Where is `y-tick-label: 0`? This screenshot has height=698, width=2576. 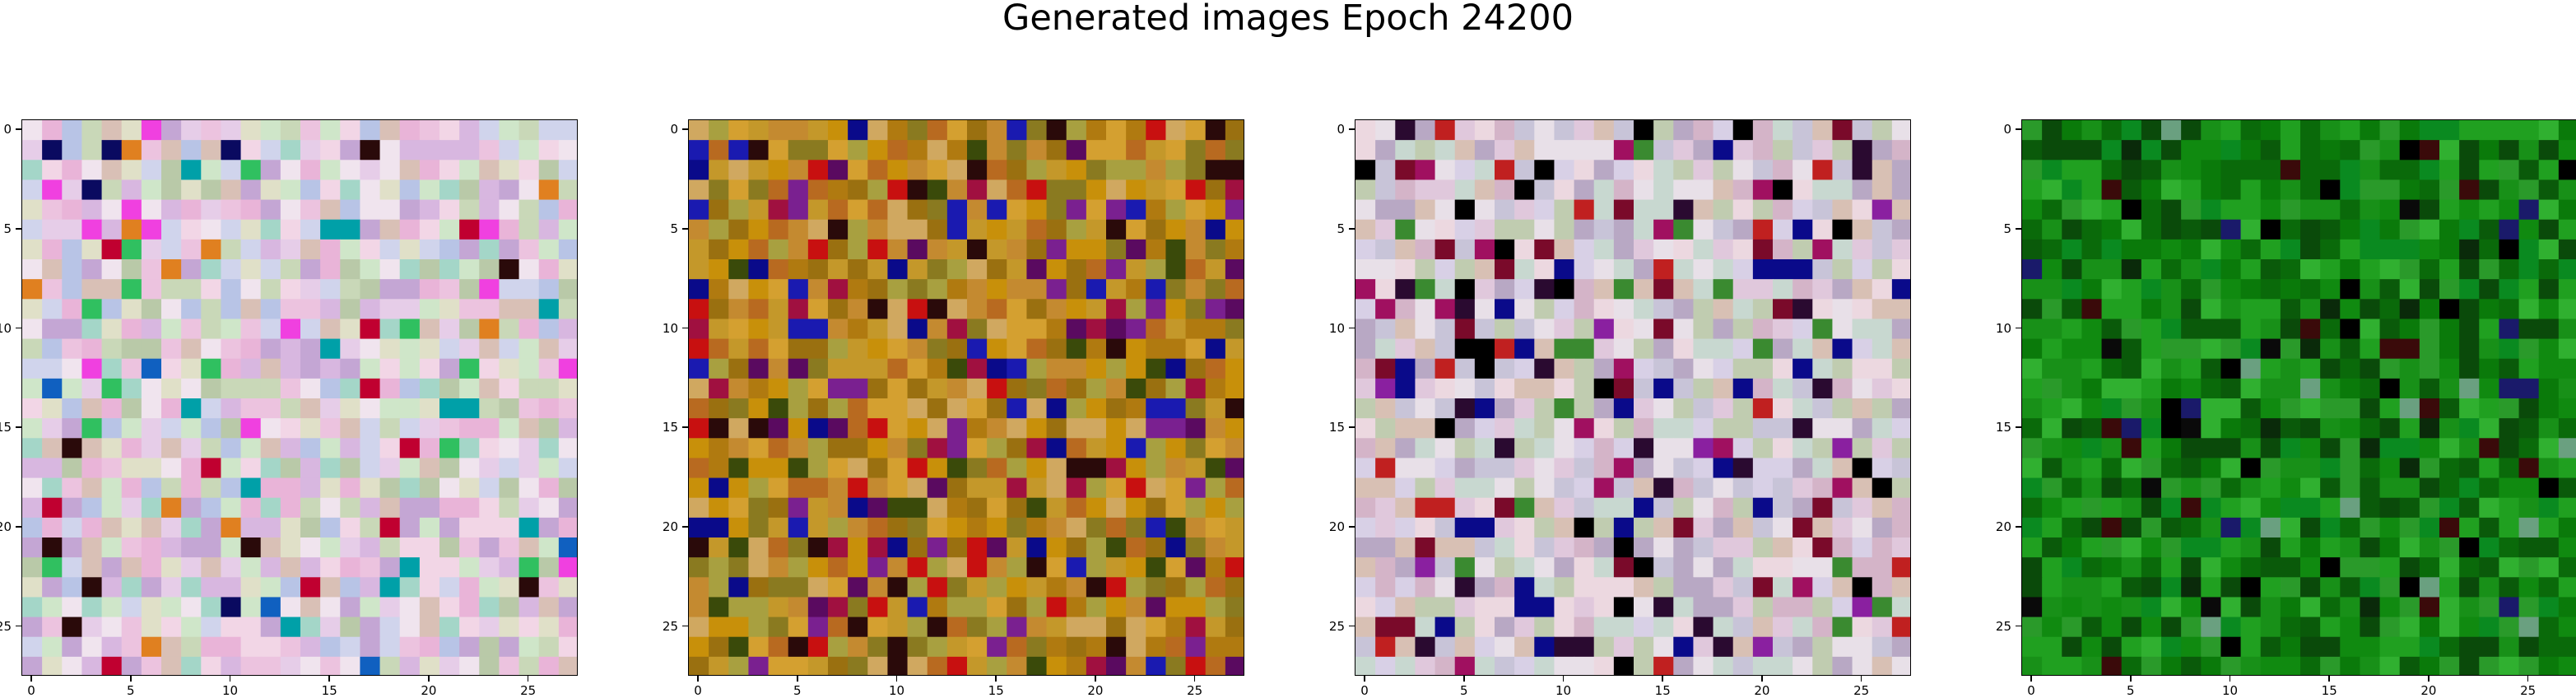 y-tick-label: 0 is located at coordinates (1341, 129).